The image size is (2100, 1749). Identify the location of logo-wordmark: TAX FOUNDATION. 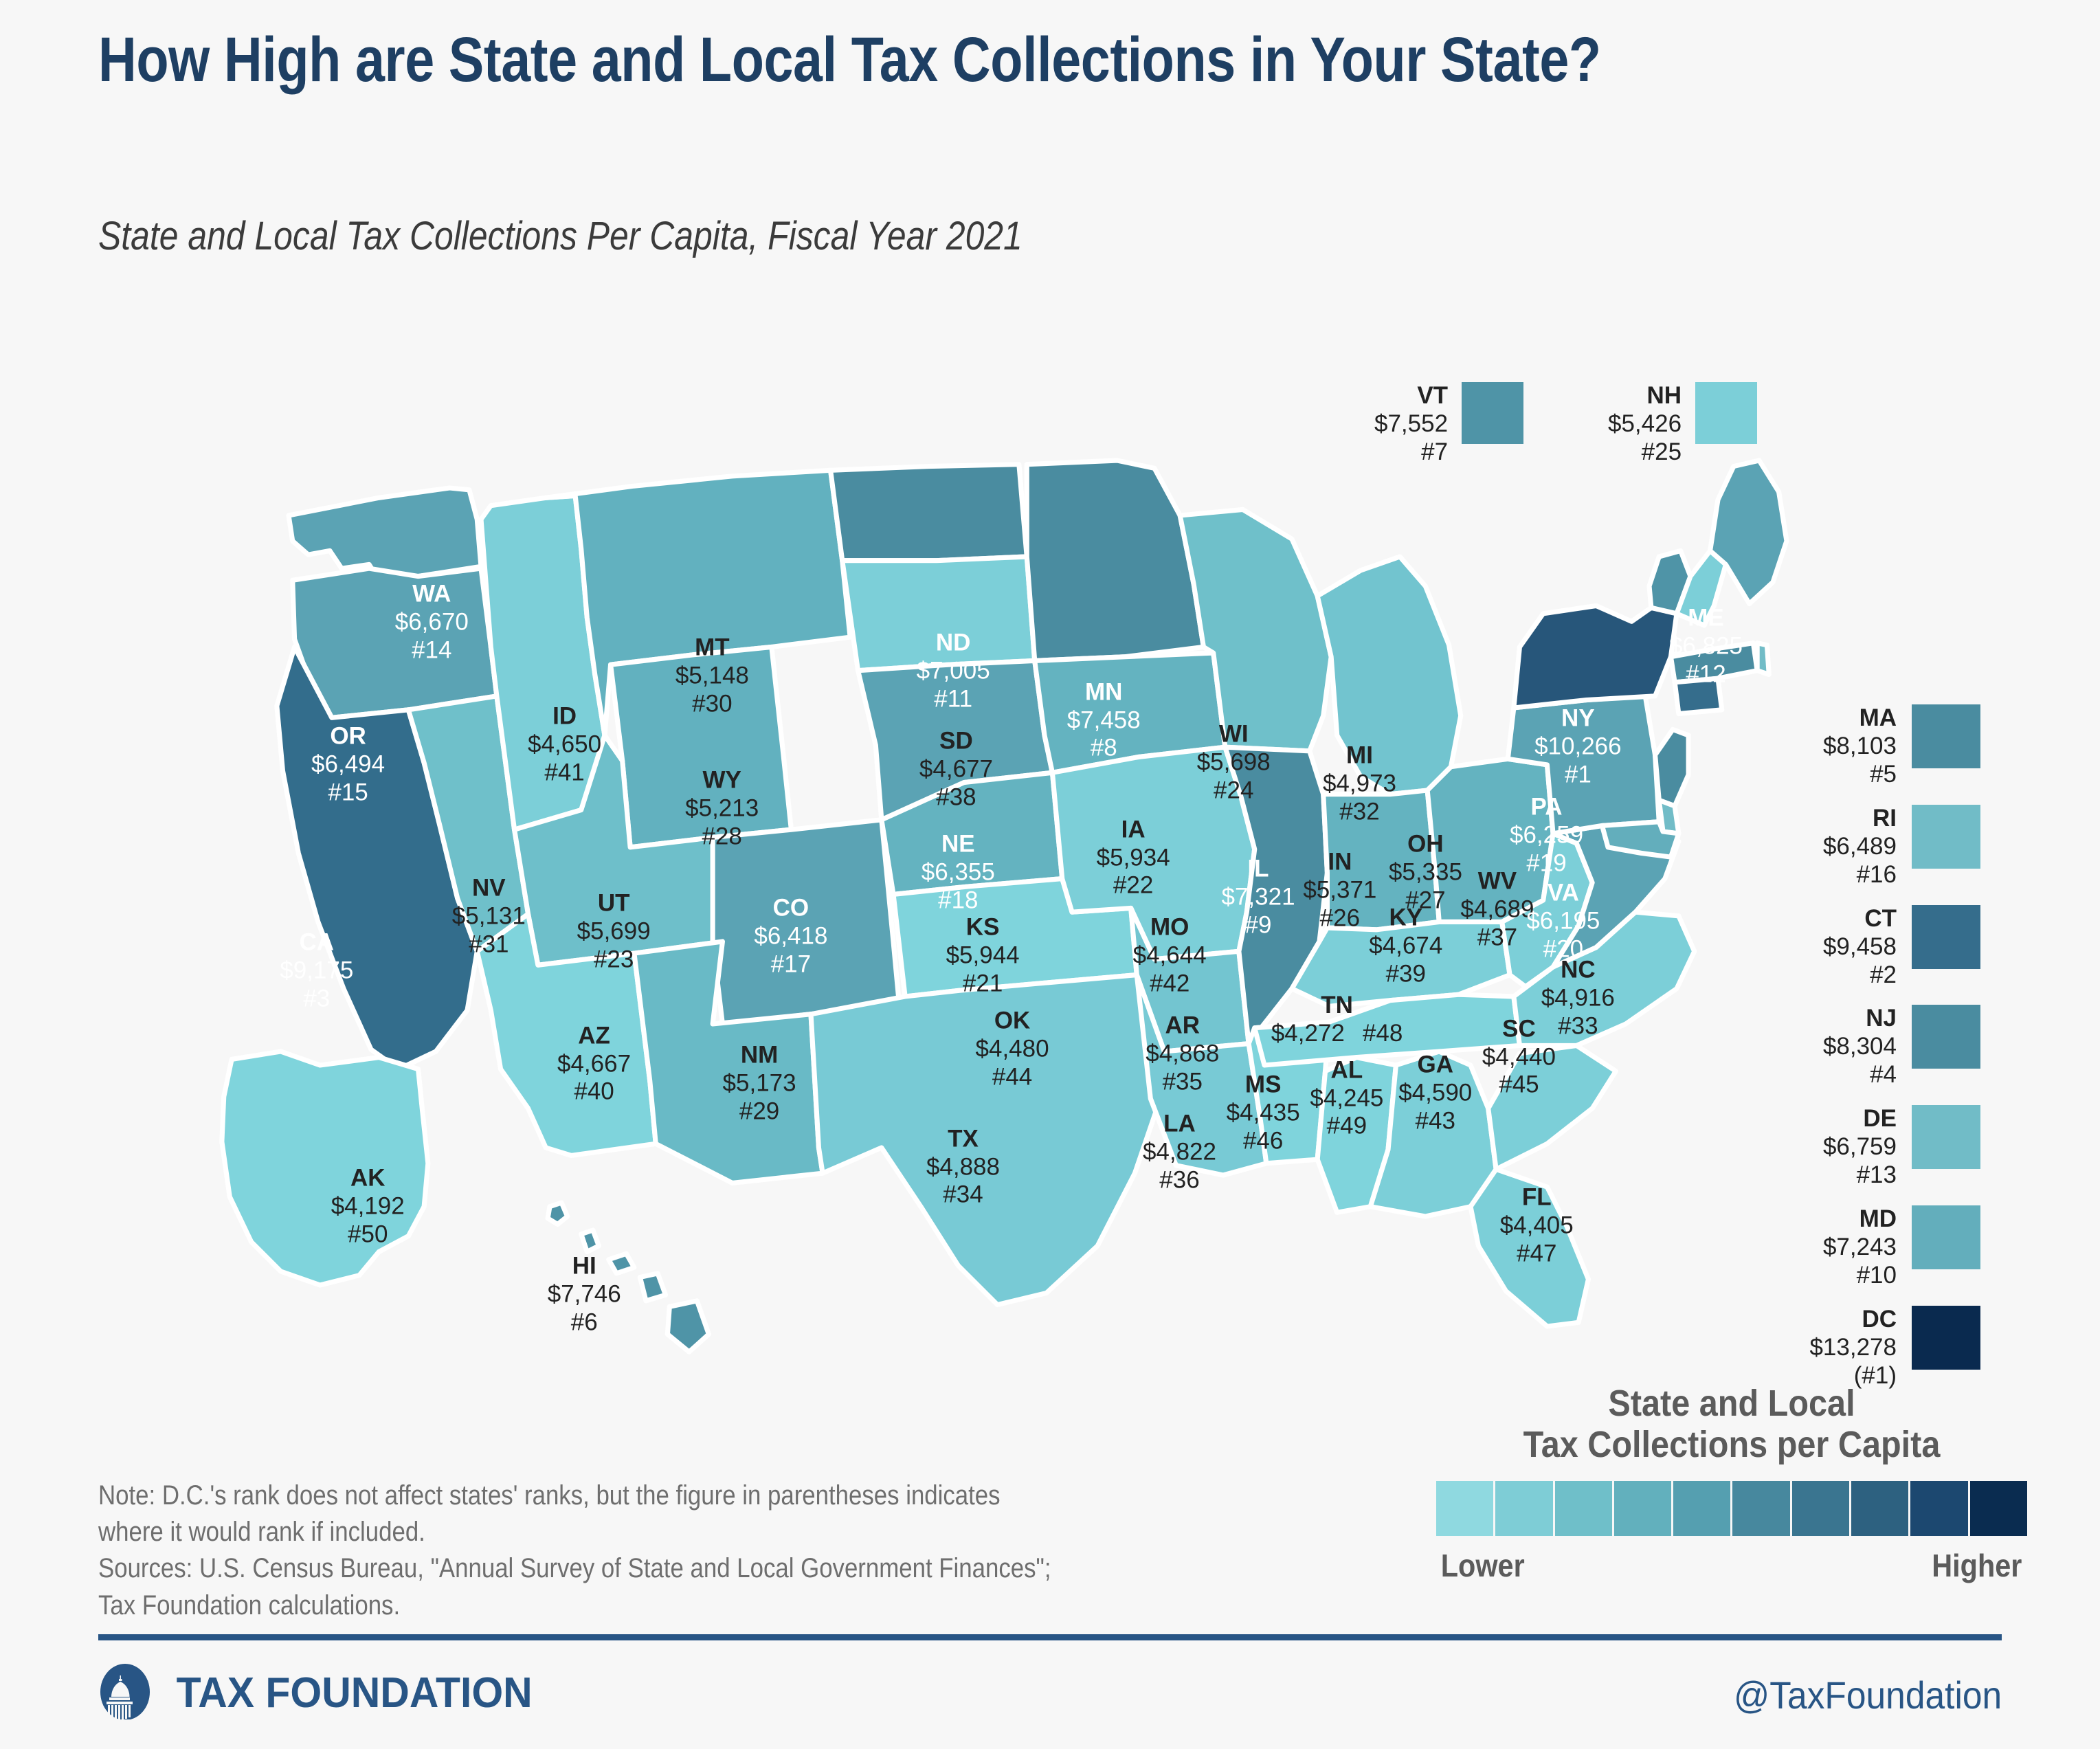
(354, 1693).